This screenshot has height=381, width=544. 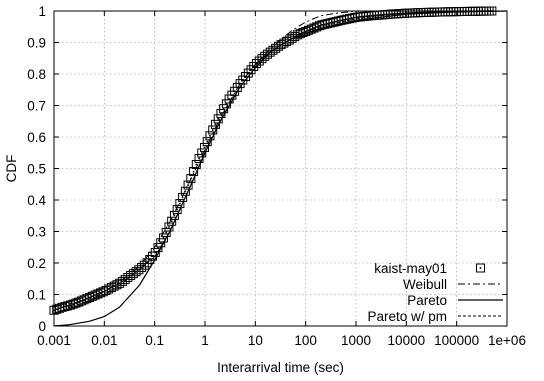 I want to click on y-tick-label: 0.1, so click(x=36, y=295).